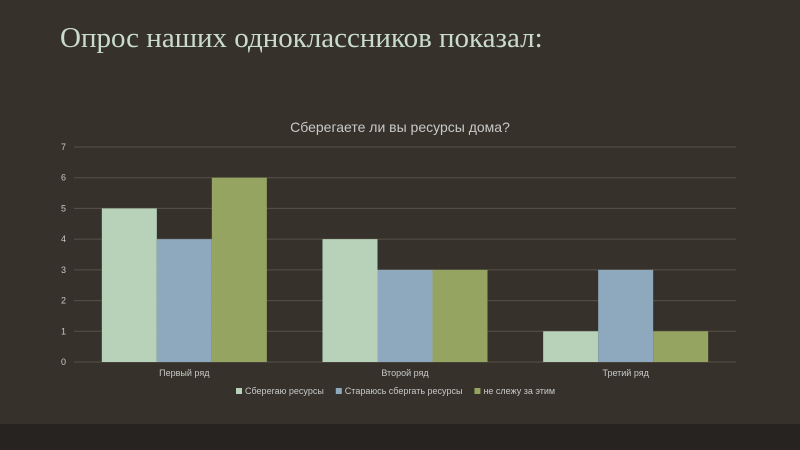 Image resolution: width=800 pixels, height=450 pixels. Describe the element at coordinates (184, 373) in the screenshot. I see `x-tick-label: Первый ряд` at that location.